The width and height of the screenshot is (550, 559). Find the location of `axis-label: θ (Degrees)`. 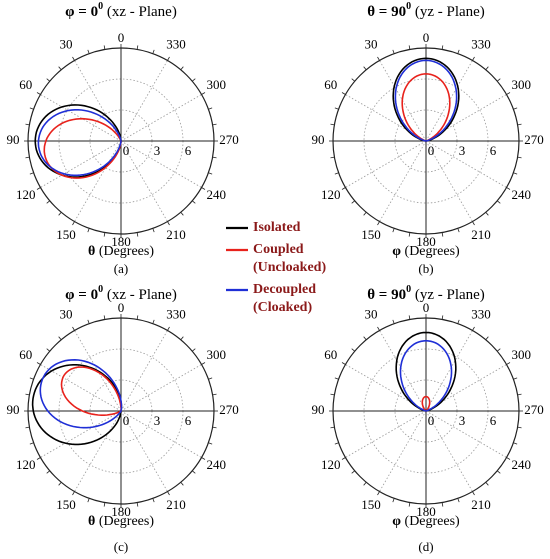

axis-label: θ (Degrees) is located at coordinates (121, 521).